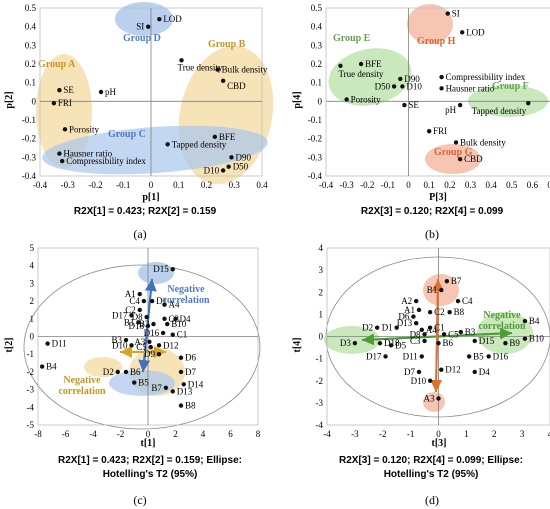 This screenshot has width=550, height=509. Describe the element at coordinates (340, 66) in the screenshot. I see `point-b-true-density` at that location.